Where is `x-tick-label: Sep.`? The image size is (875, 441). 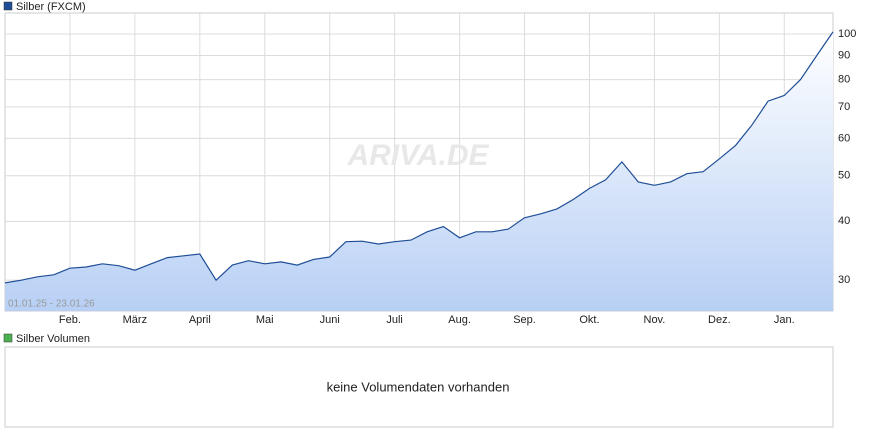 x-tick-label: Sep. is located at coordinates (524, 320).